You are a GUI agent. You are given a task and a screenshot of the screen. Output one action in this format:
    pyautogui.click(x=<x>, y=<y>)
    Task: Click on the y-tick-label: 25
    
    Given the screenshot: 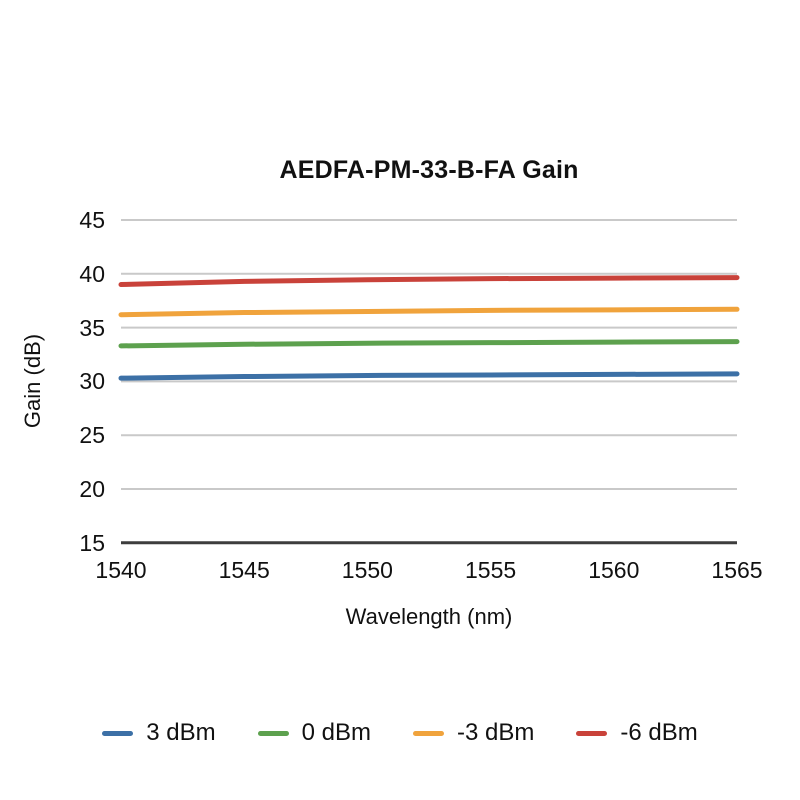 What is the action you would take?
    pyautogui.click(x=92, y=435)
    